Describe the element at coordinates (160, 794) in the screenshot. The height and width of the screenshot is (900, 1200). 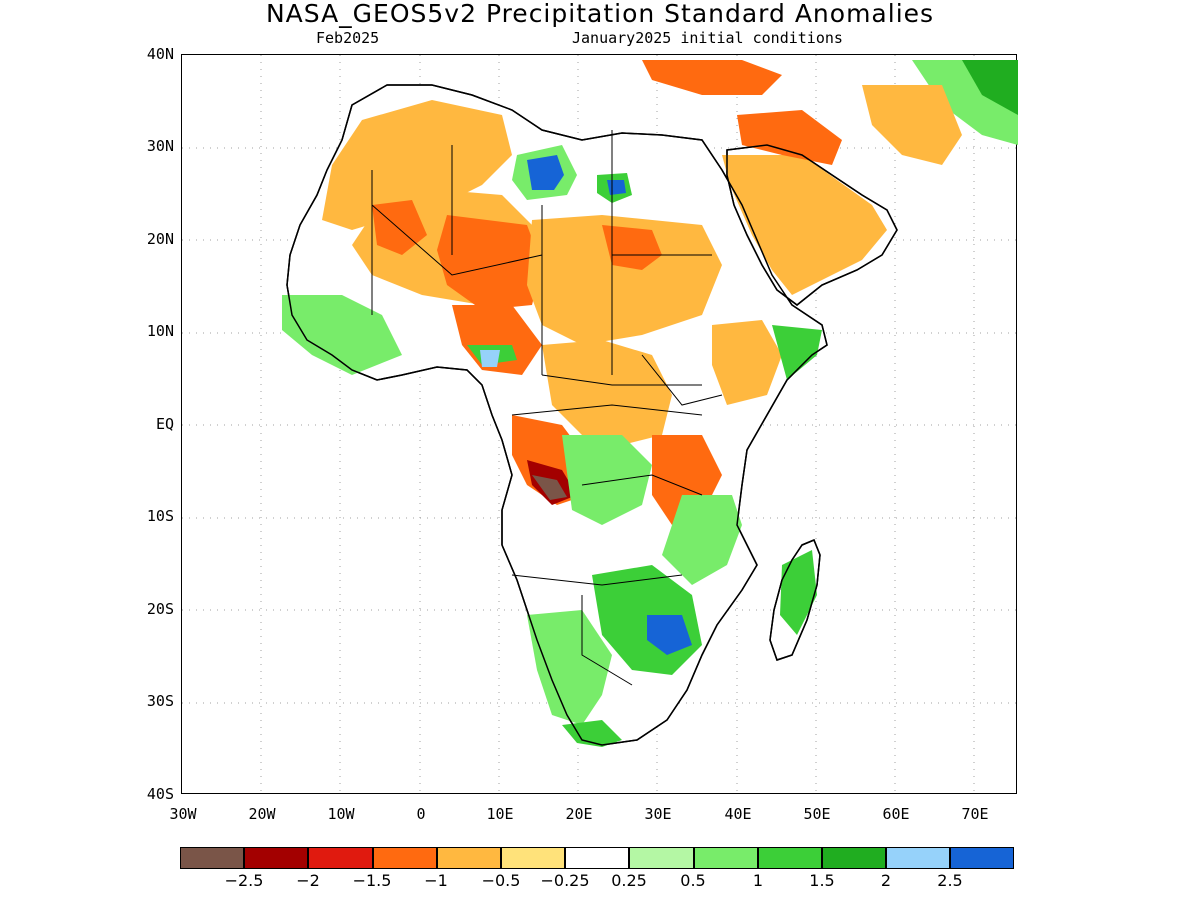
I see `lat-label-40s: 40S` at that location.